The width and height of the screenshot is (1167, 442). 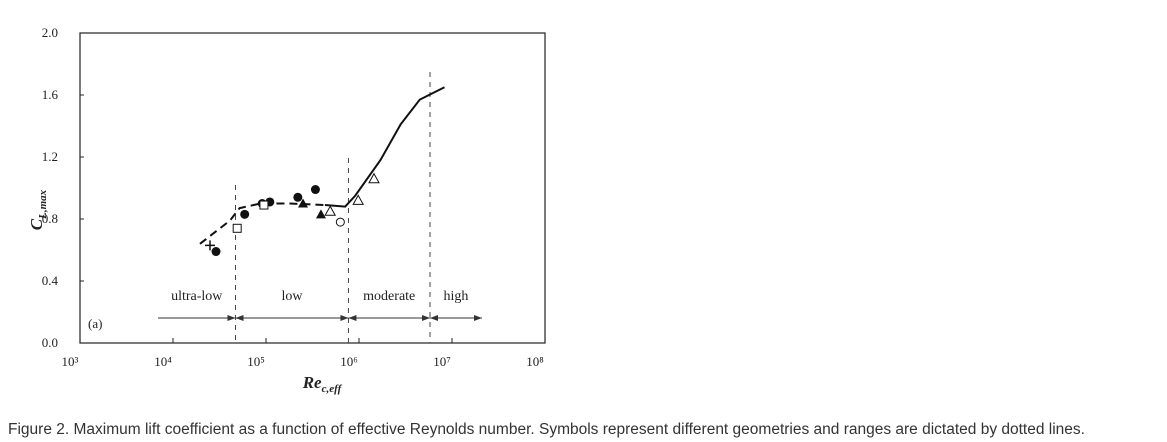 I want to click on x-tick-label: 10³, so click(x=70, y=361).